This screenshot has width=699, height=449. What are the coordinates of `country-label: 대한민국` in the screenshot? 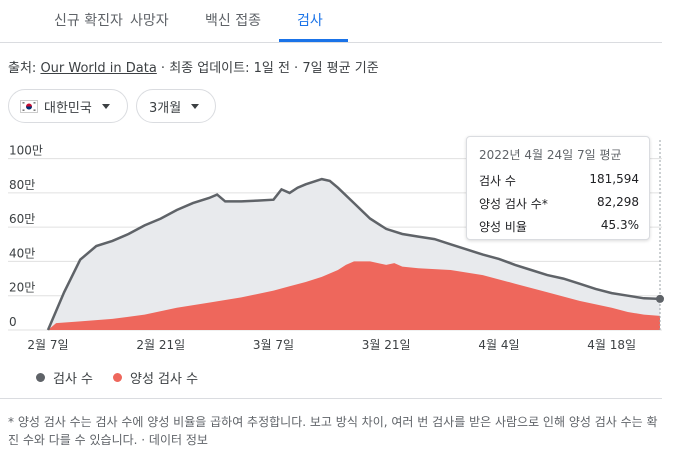 It's located at (68, 108).